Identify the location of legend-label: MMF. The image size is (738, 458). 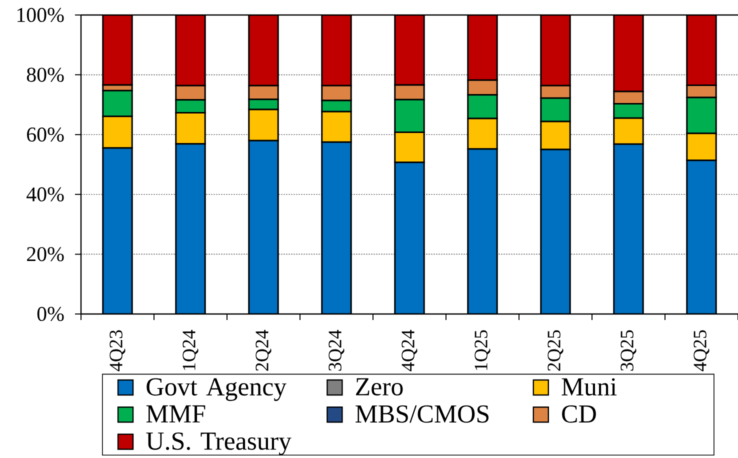
(176, 413).